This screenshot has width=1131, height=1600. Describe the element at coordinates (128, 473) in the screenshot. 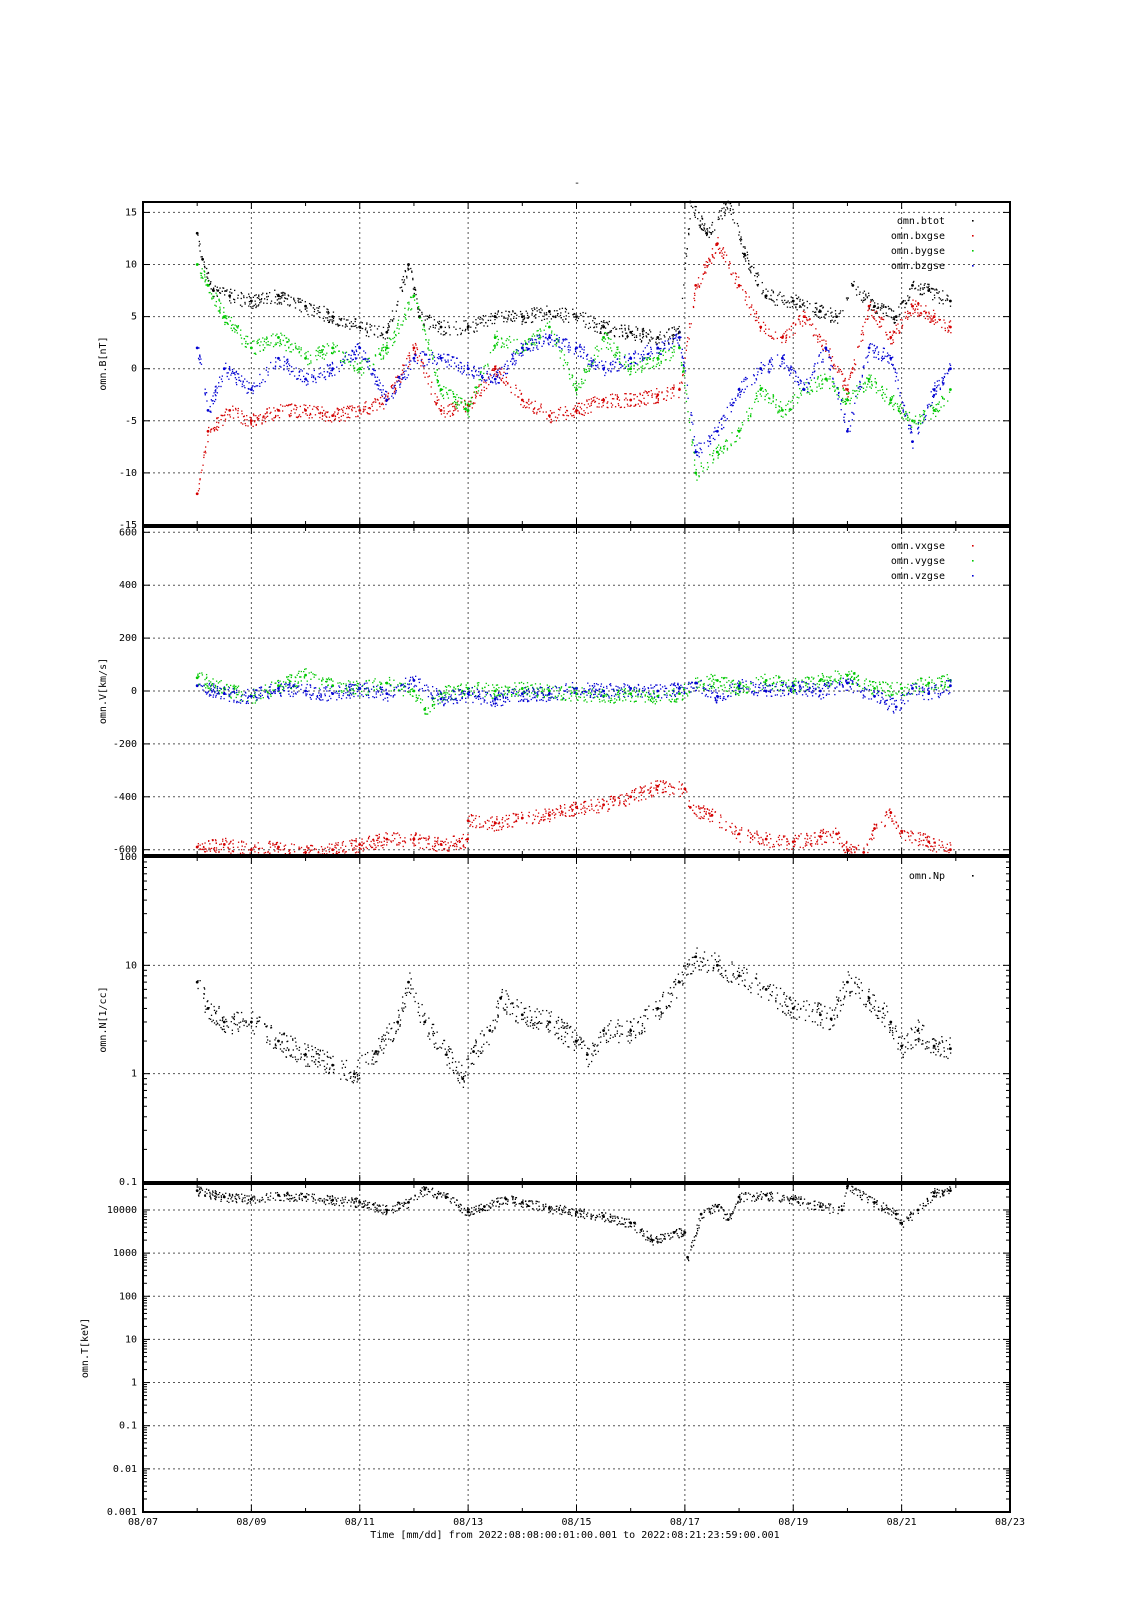

I see `y-tick-label: -10` at that location.